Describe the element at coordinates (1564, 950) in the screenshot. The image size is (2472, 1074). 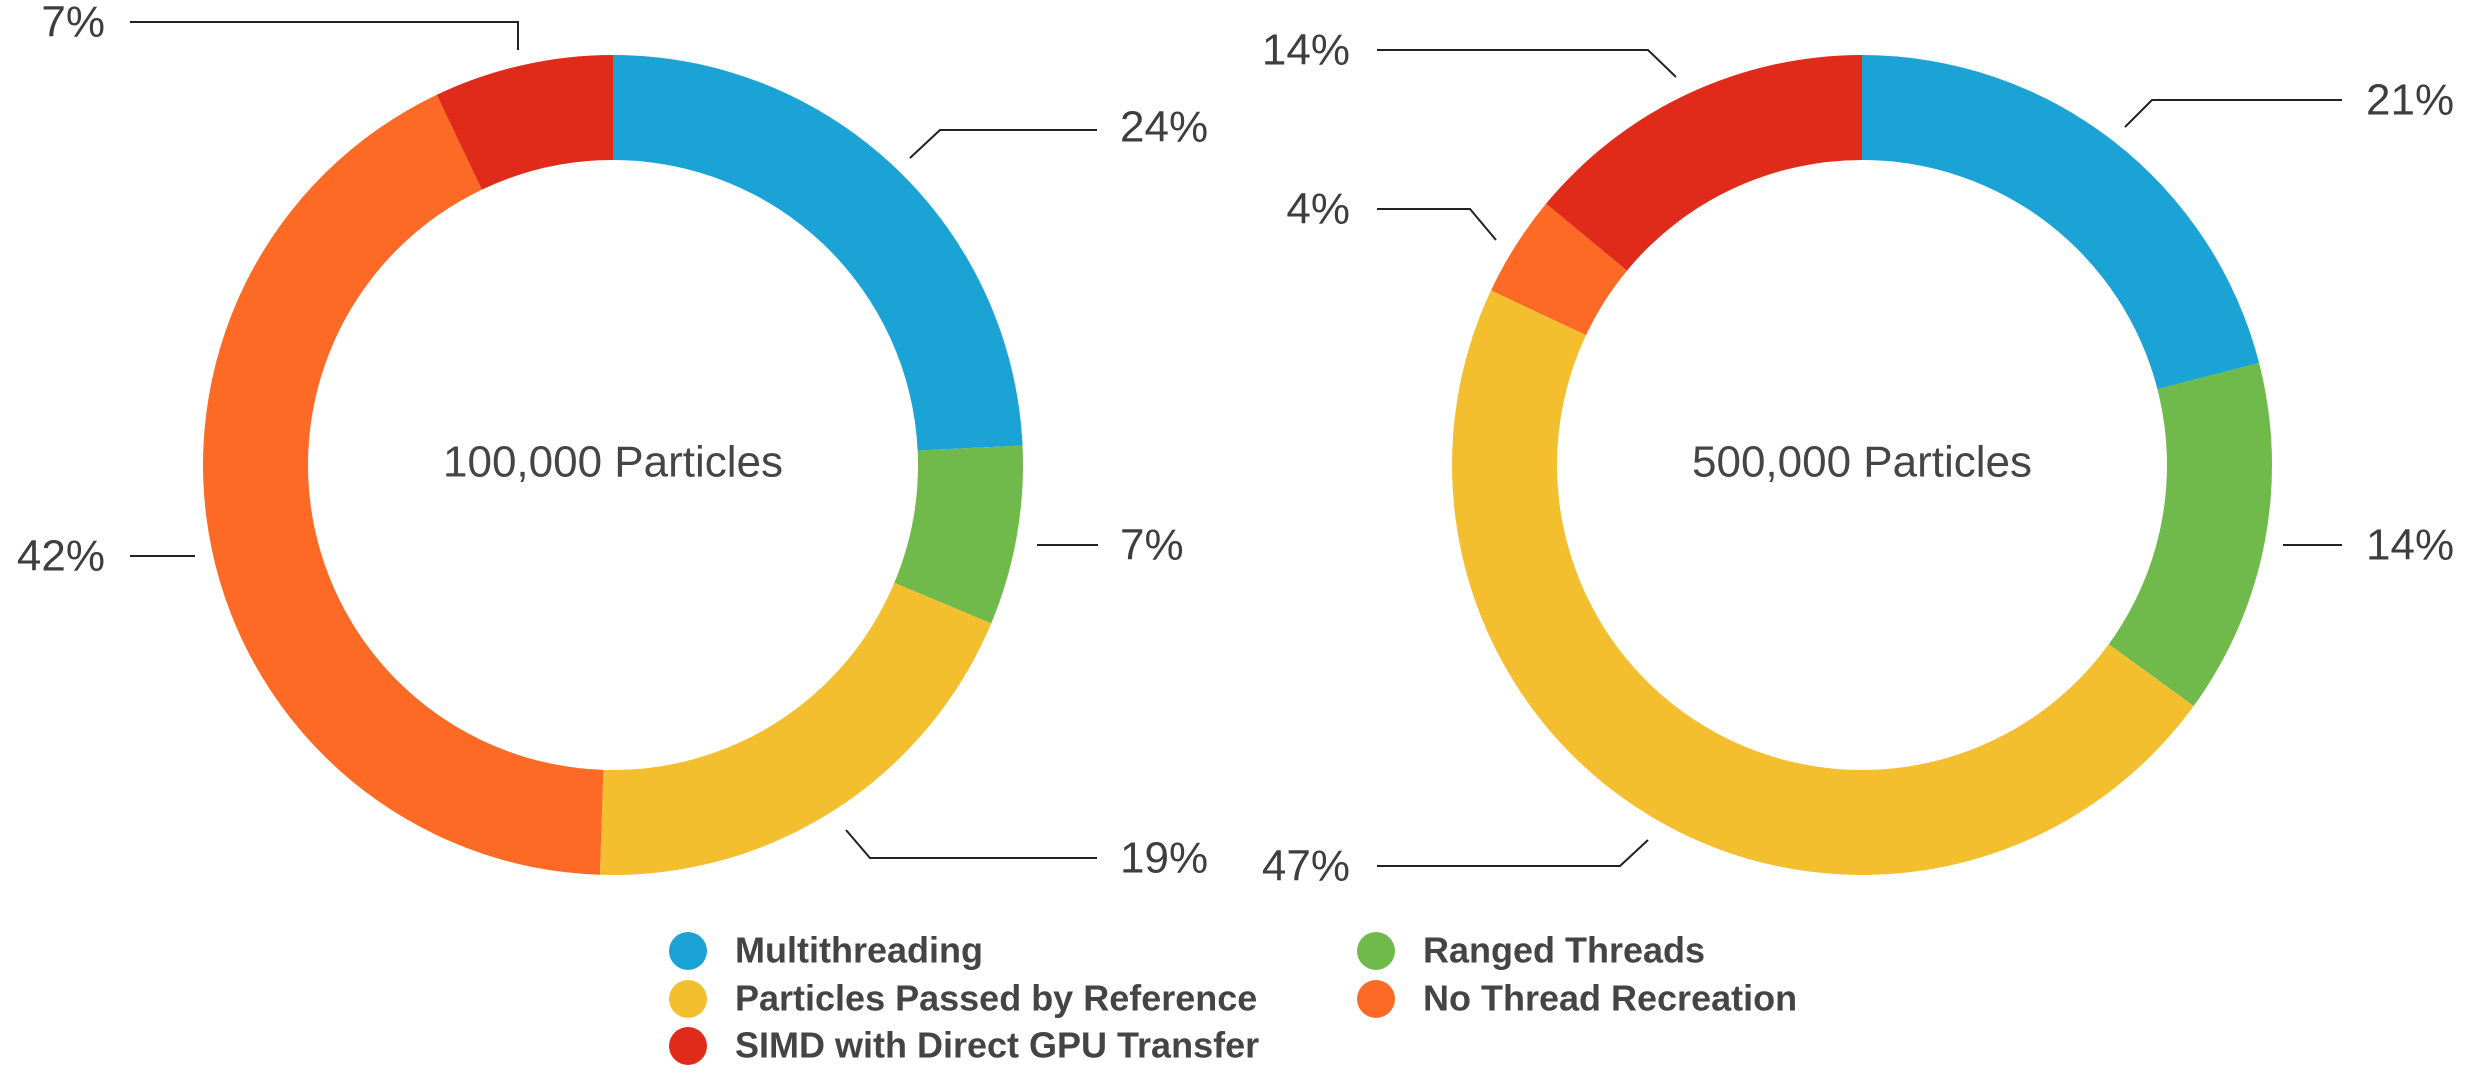
I see `legend-label: Ranged Threads` at that location.